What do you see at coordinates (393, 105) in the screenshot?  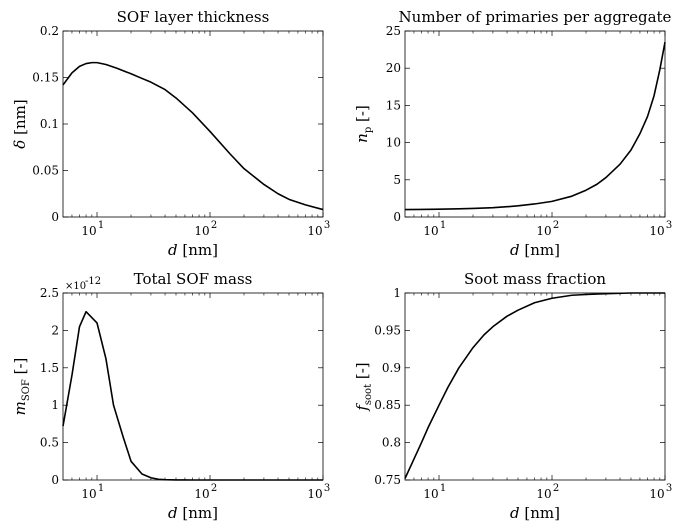 I see `y-tick-label: 15` at bounding box center [393, 105].